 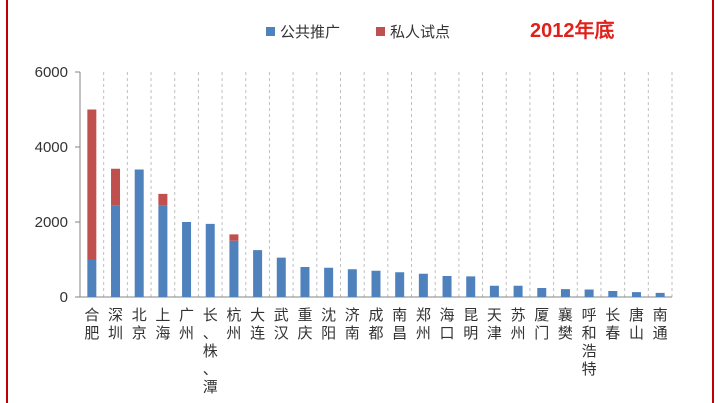 What do you see at coordinates (162, 315) in the screenshot?
I see `category-label-glyph: 上` at bounding box center [162, 315].